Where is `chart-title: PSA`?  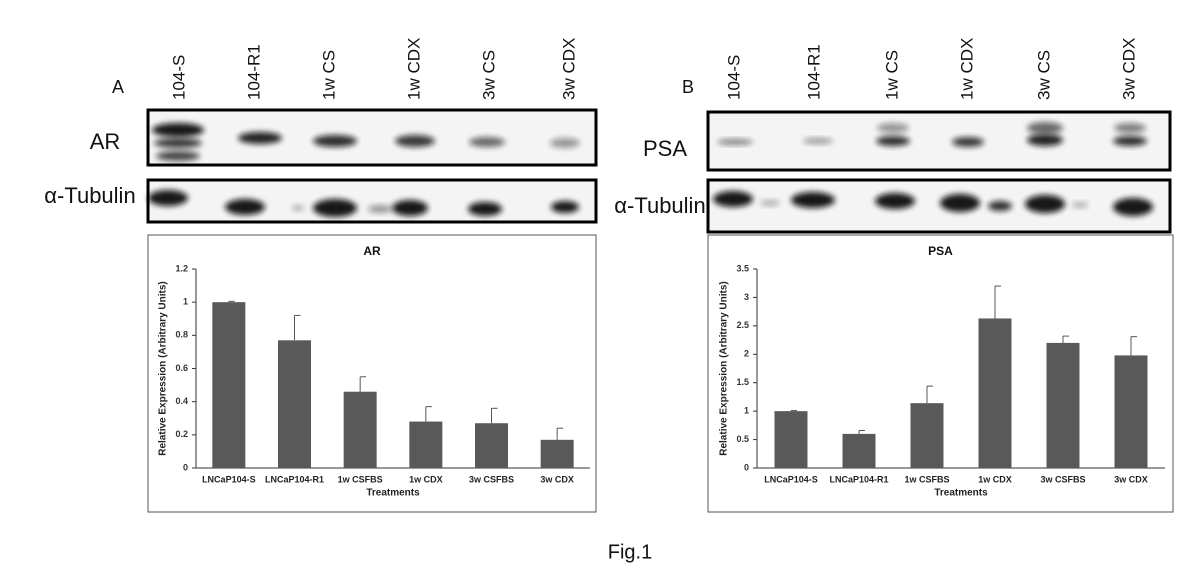
chart-title: PSA is located at coordinates (940, 251).